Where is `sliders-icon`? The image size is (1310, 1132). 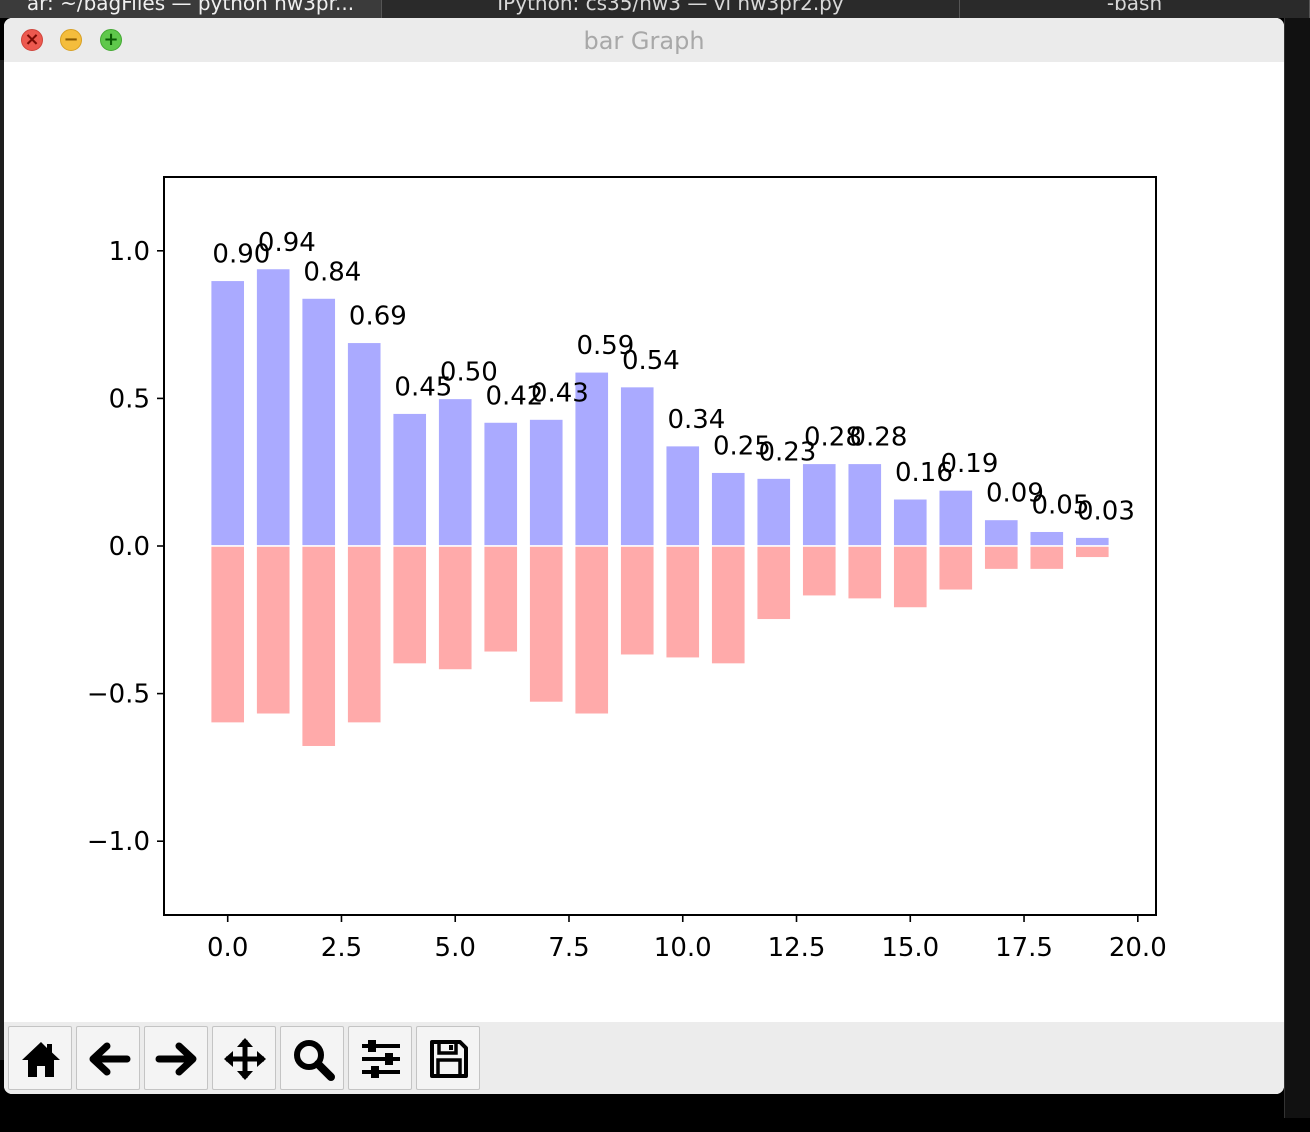
sliders-icon is located at coordinates (381, 1059).